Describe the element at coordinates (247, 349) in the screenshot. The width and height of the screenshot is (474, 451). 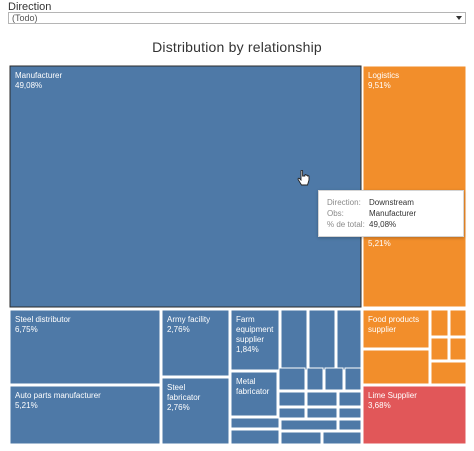
I see `tile-value: 1,84%` at that location.